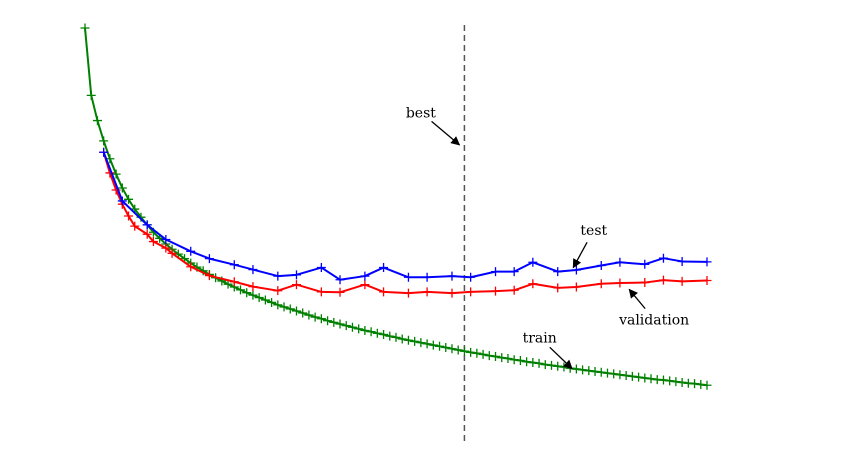 The image size is (841, 476). I want to click on annotation-train-arrow, so click(561, 358).